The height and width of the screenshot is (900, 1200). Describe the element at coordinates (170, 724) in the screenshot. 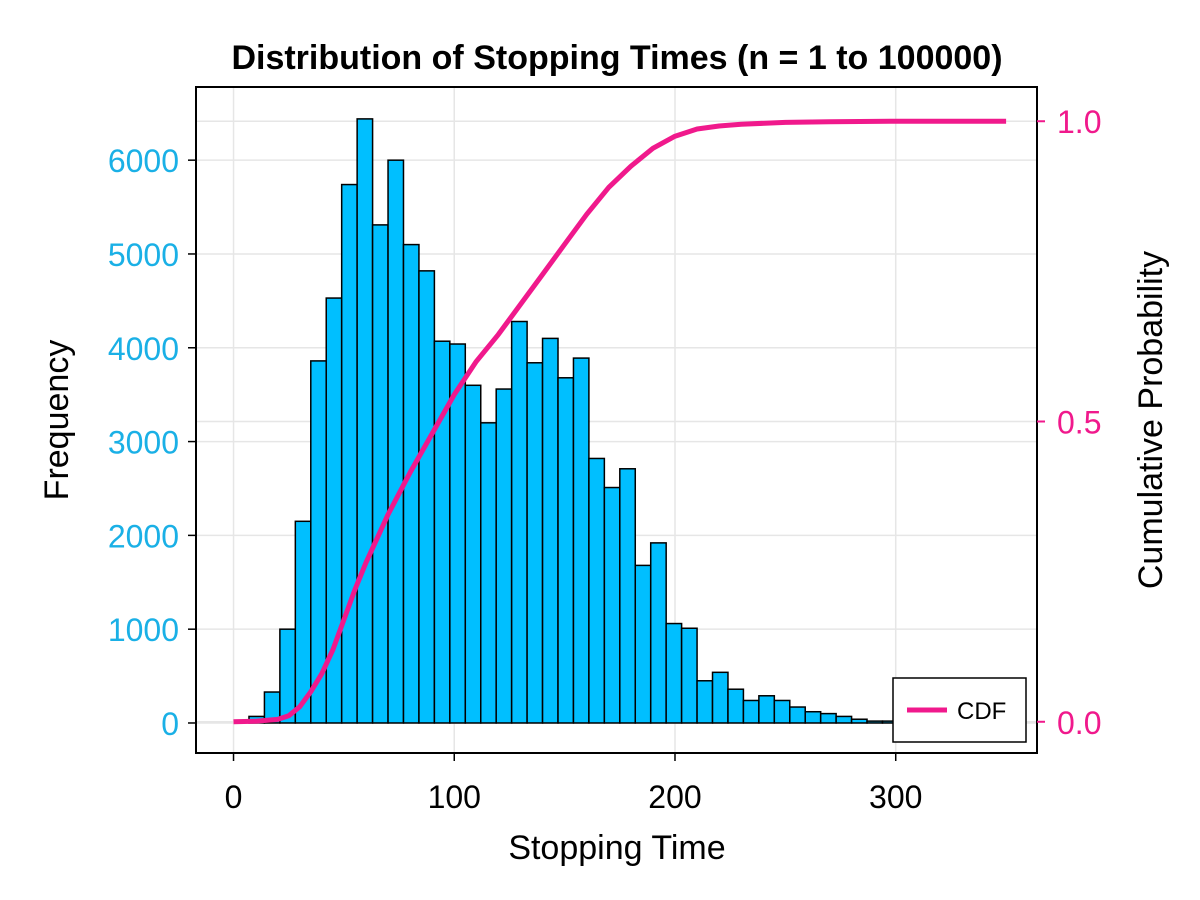

I see `left-y-tick-label: 0` at that location.